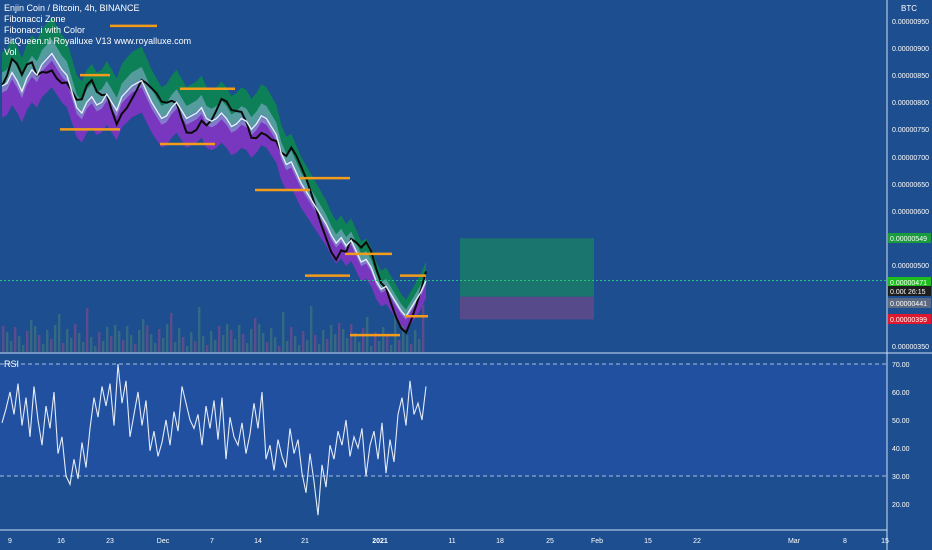 This screenshot has height=550, width=932. What do you see at coordinates (10, 541) in the screenshot?
I see `time-tick-label: 9` at bounding box center [10, 541].